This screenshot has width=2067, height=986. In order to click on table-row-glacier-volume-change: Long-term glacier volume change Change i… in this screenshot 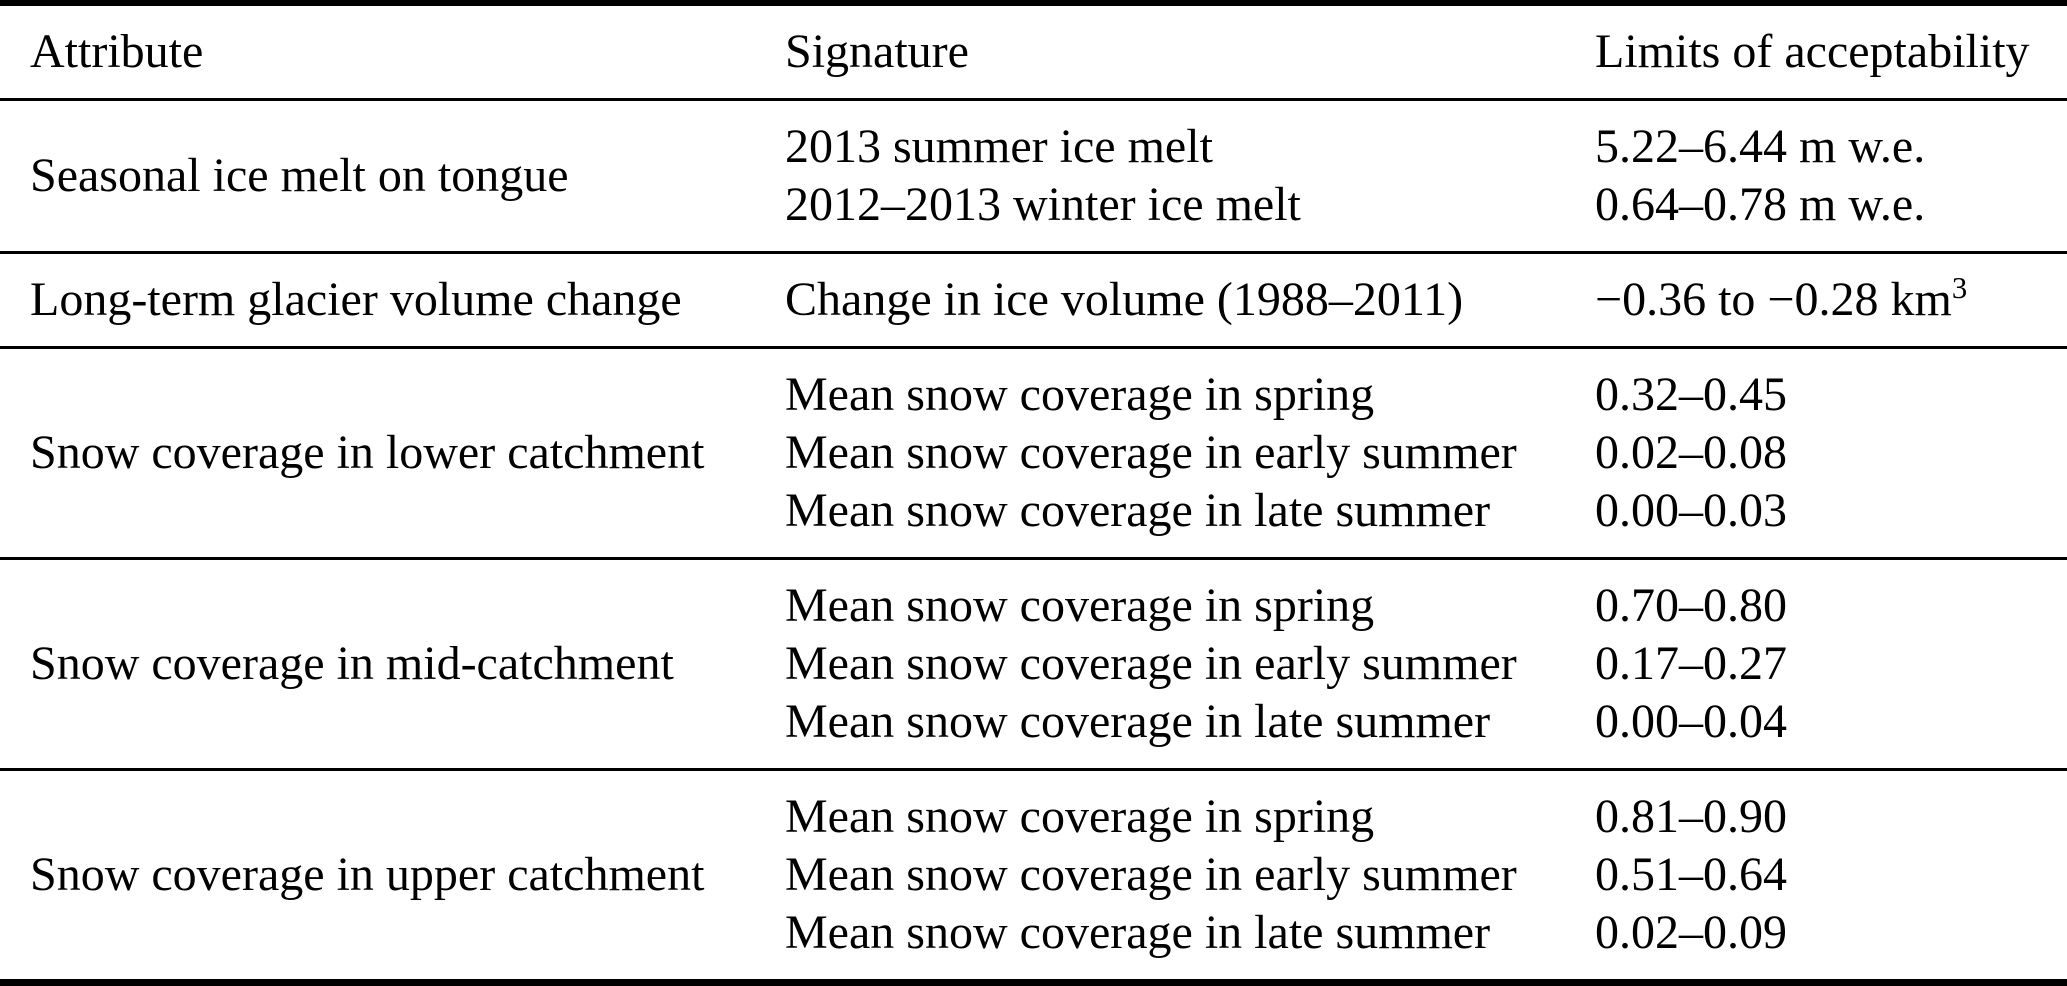, I will do `click(1033, 300)`.